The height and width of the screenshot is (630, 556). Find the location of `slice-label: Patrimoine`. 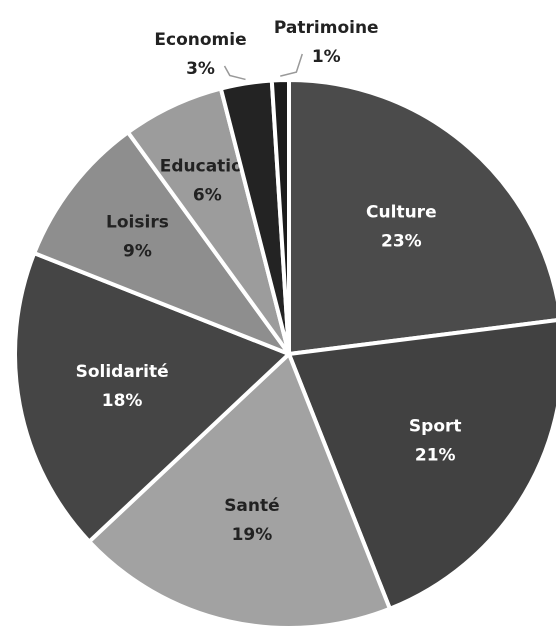

slice-label: Patrimoine is located at coordinates (326, 28).